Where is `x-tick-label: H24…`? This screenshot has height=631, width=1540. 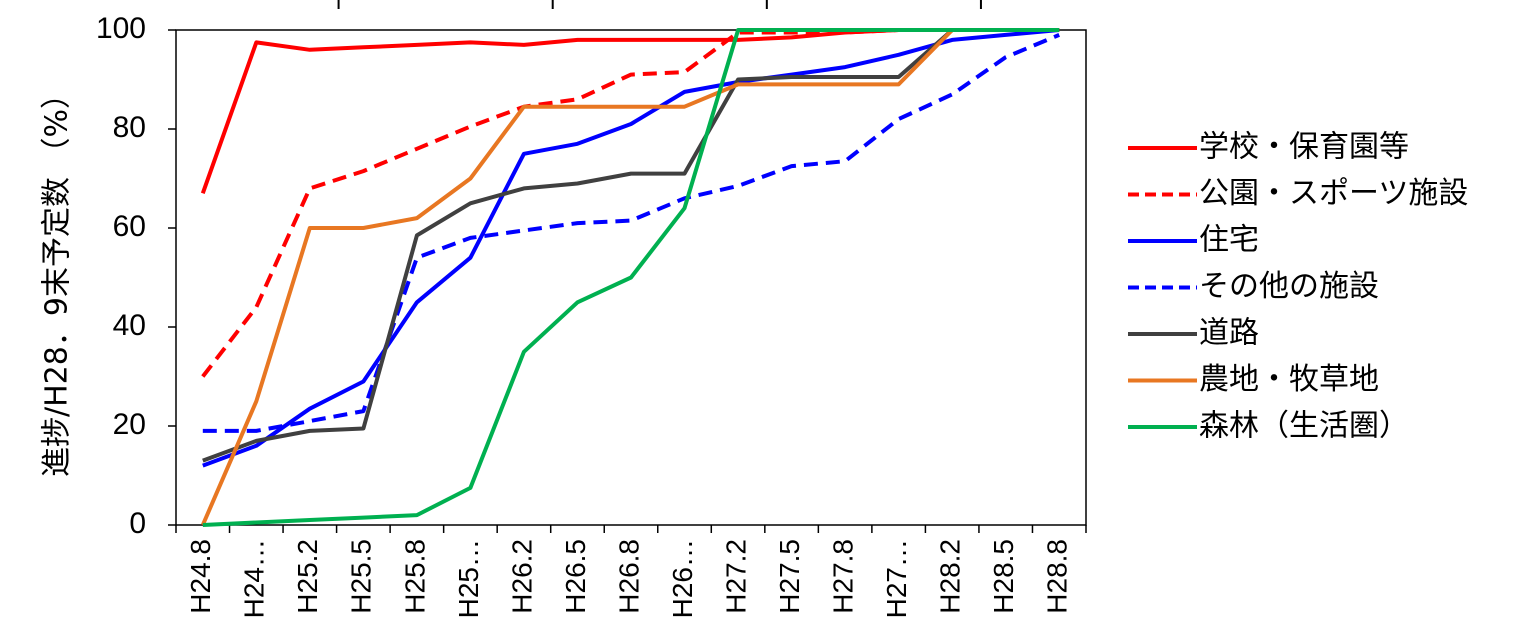
x-tick-label: H24… is located at coordinates (254, 578).